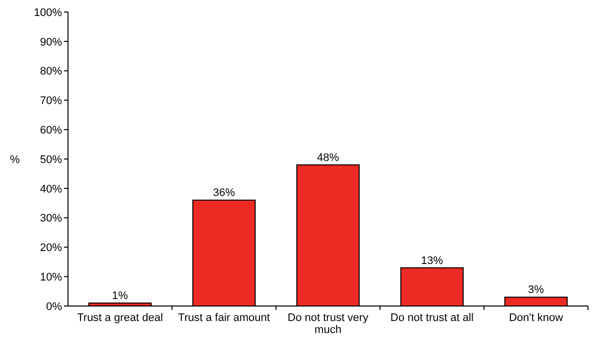 The height and width of the screenshot is (341, 600). Describe the element at coordinates (224, 193) in the screenshot. I see `data-label: 36%` at that location.